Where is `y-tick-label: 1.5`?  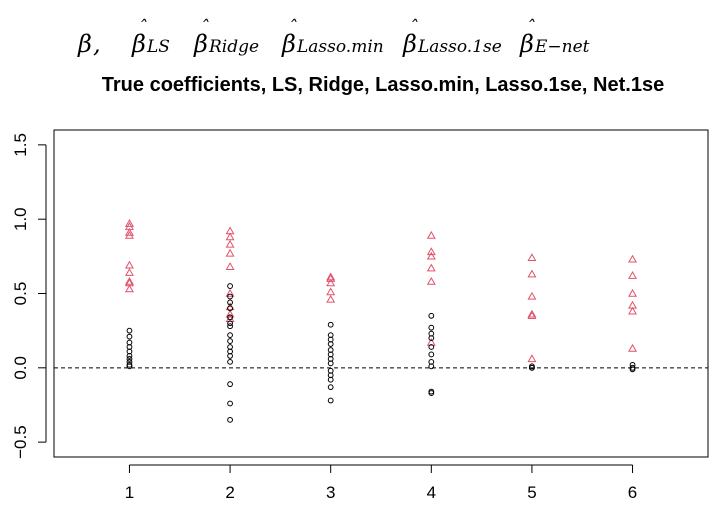 y-tick-label: 1.5 is located at coordinates (20, 145).